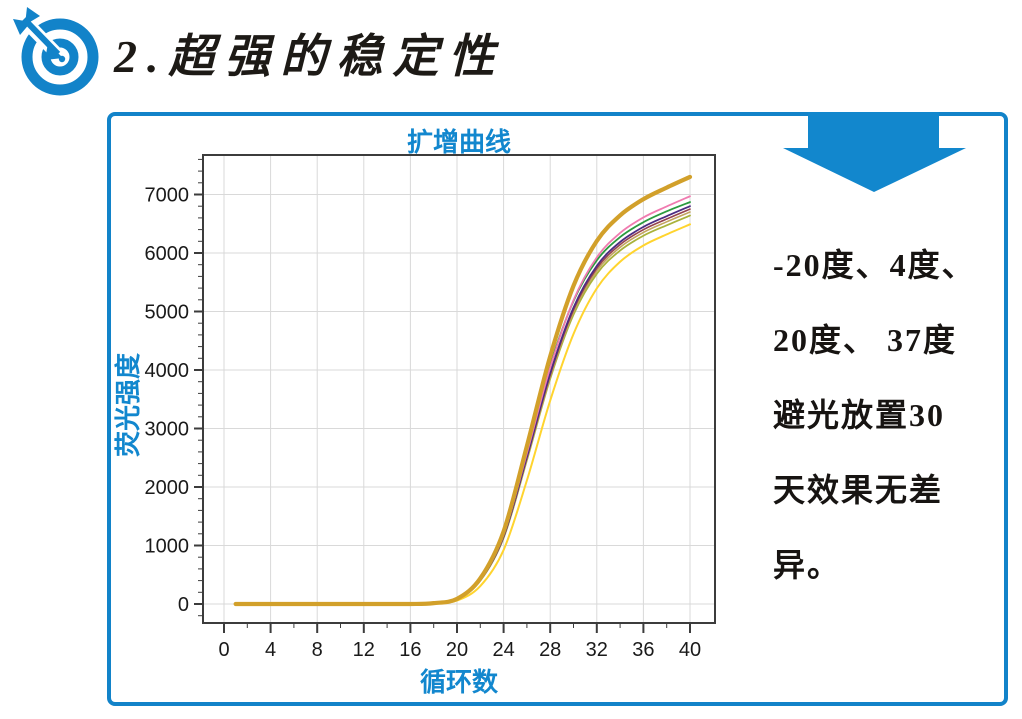 This screenshot has width=1022, height=719. Describe the element at coordinates (183, 605) in the screenshot. I see `y-tick-label: 0` at that location.